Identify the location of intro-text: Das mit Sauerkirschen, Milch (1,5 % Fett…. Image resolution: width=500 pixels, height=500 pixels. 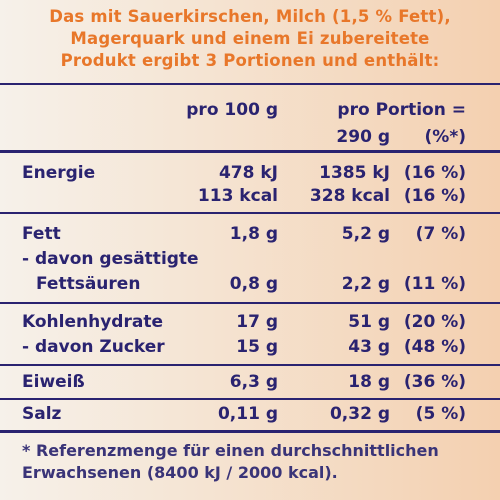
(250, 39).